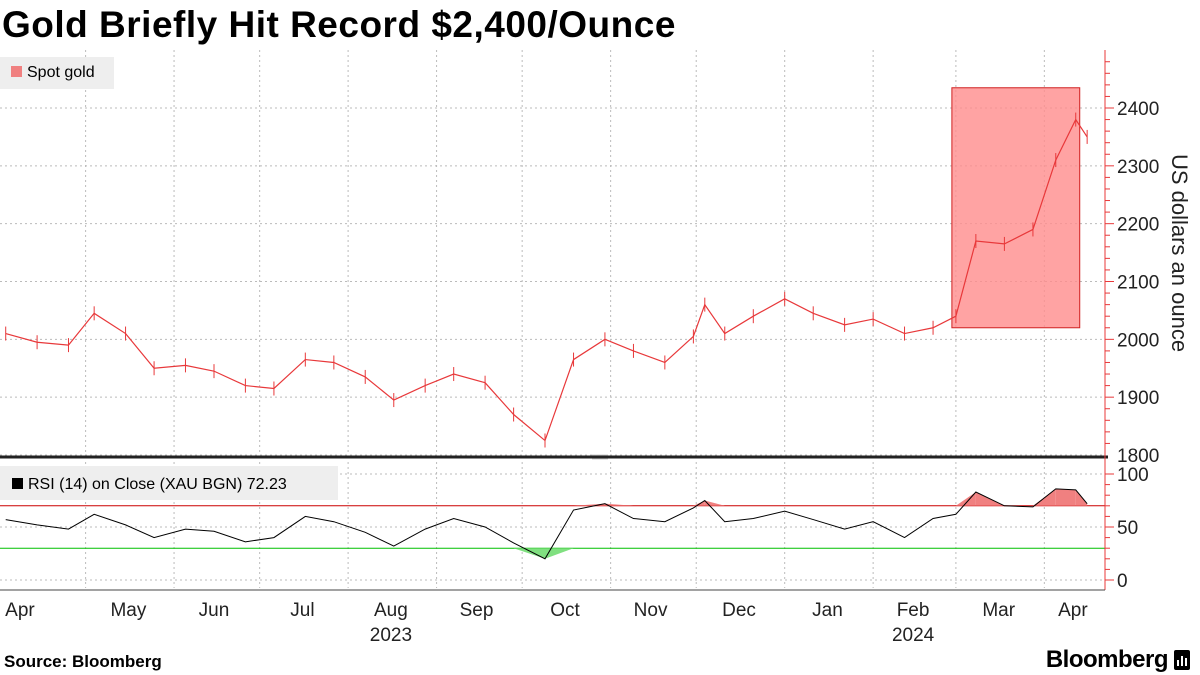  Describe the element at coordinates (17, 483) in the screenshot. I see `rsi-legend-swatch` at that location.